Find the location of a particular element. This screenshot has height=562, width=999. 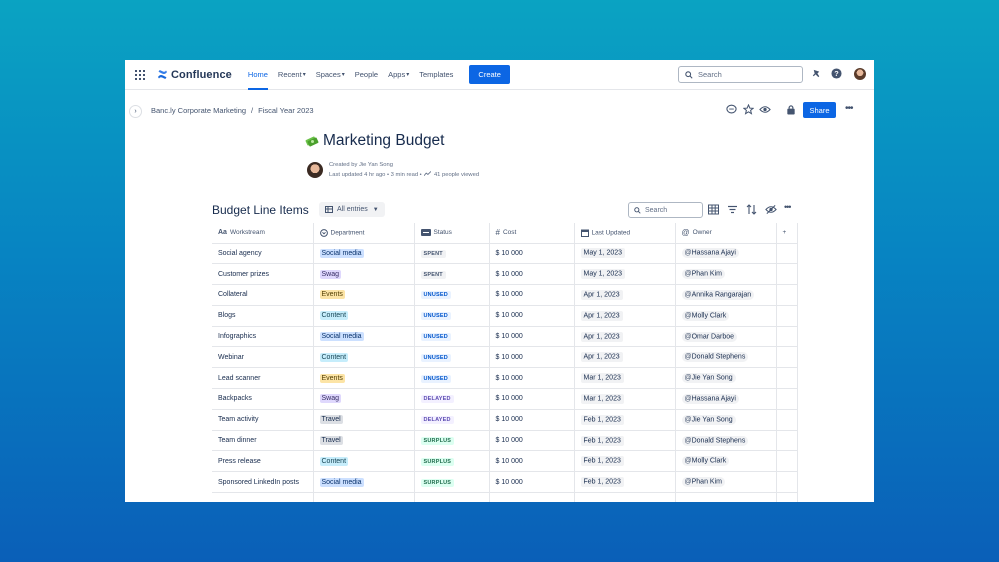

cell-workstream: Backpacks is located at coordinates (263, 399).